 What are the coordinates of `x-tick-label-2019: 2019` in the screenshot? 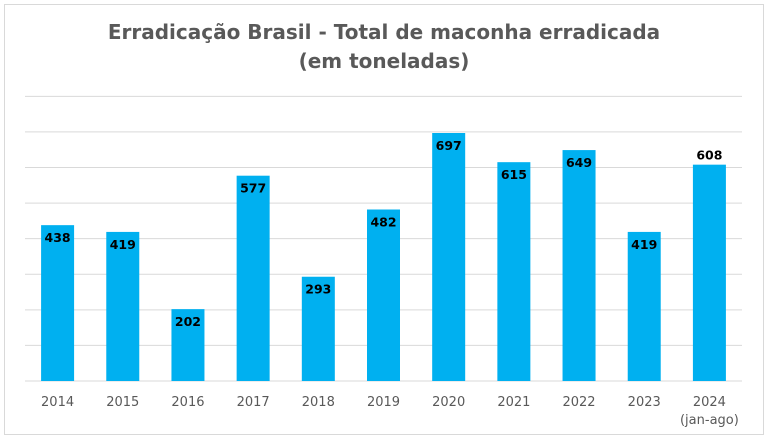 It's located at (383, 402).